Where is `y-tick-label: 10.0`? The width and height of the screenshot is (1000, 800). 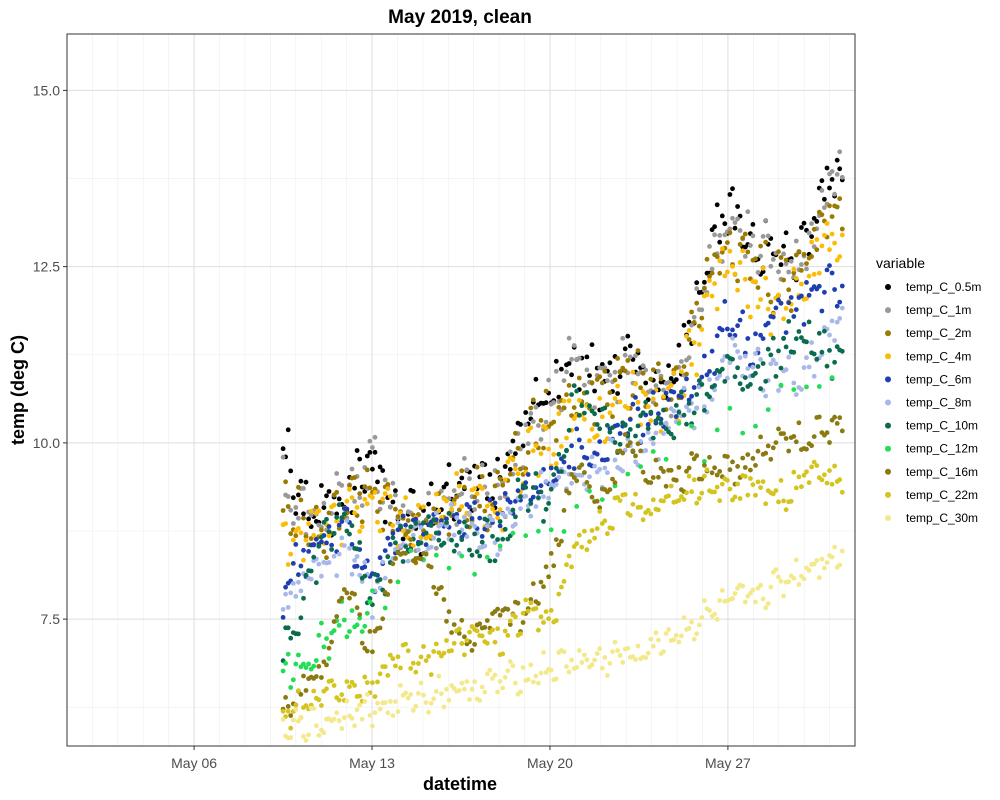
y-tick-label: 10.0 is located at coordinates (46, 443).